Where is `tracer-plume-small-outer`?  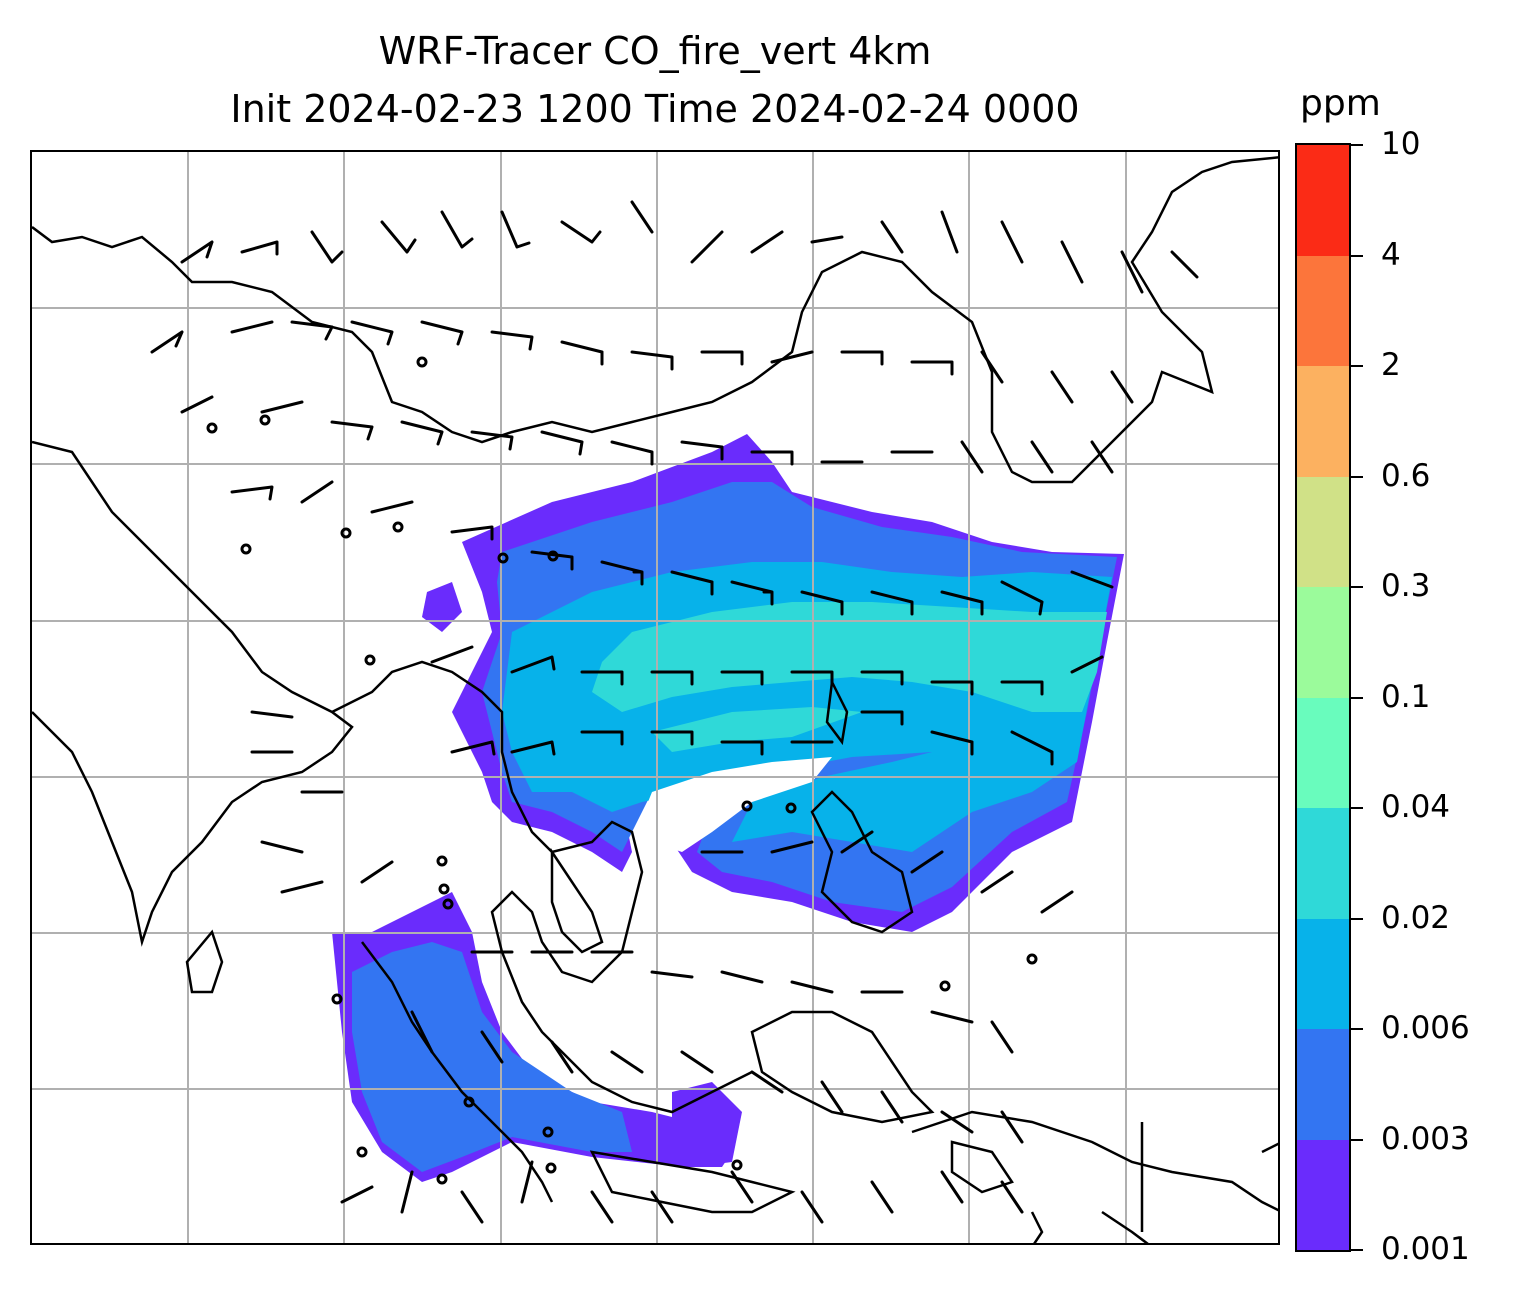
tracer-plume-small-outer is located at coordinates (442, 607).